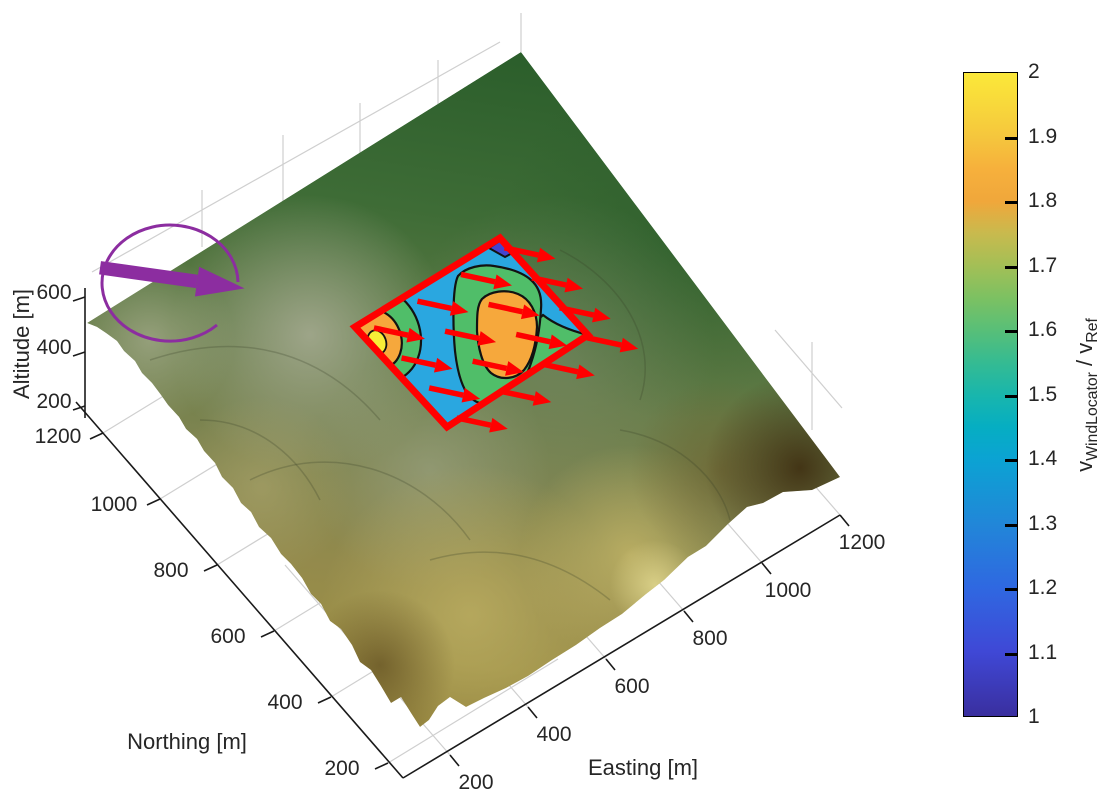 The height and width of the screenshot is (804, 1109). What do you see at coordinates (21, 344) in the screenshot?
I see `altitude-axis-label: Altitude [m]` at bounding box center [21, 344].